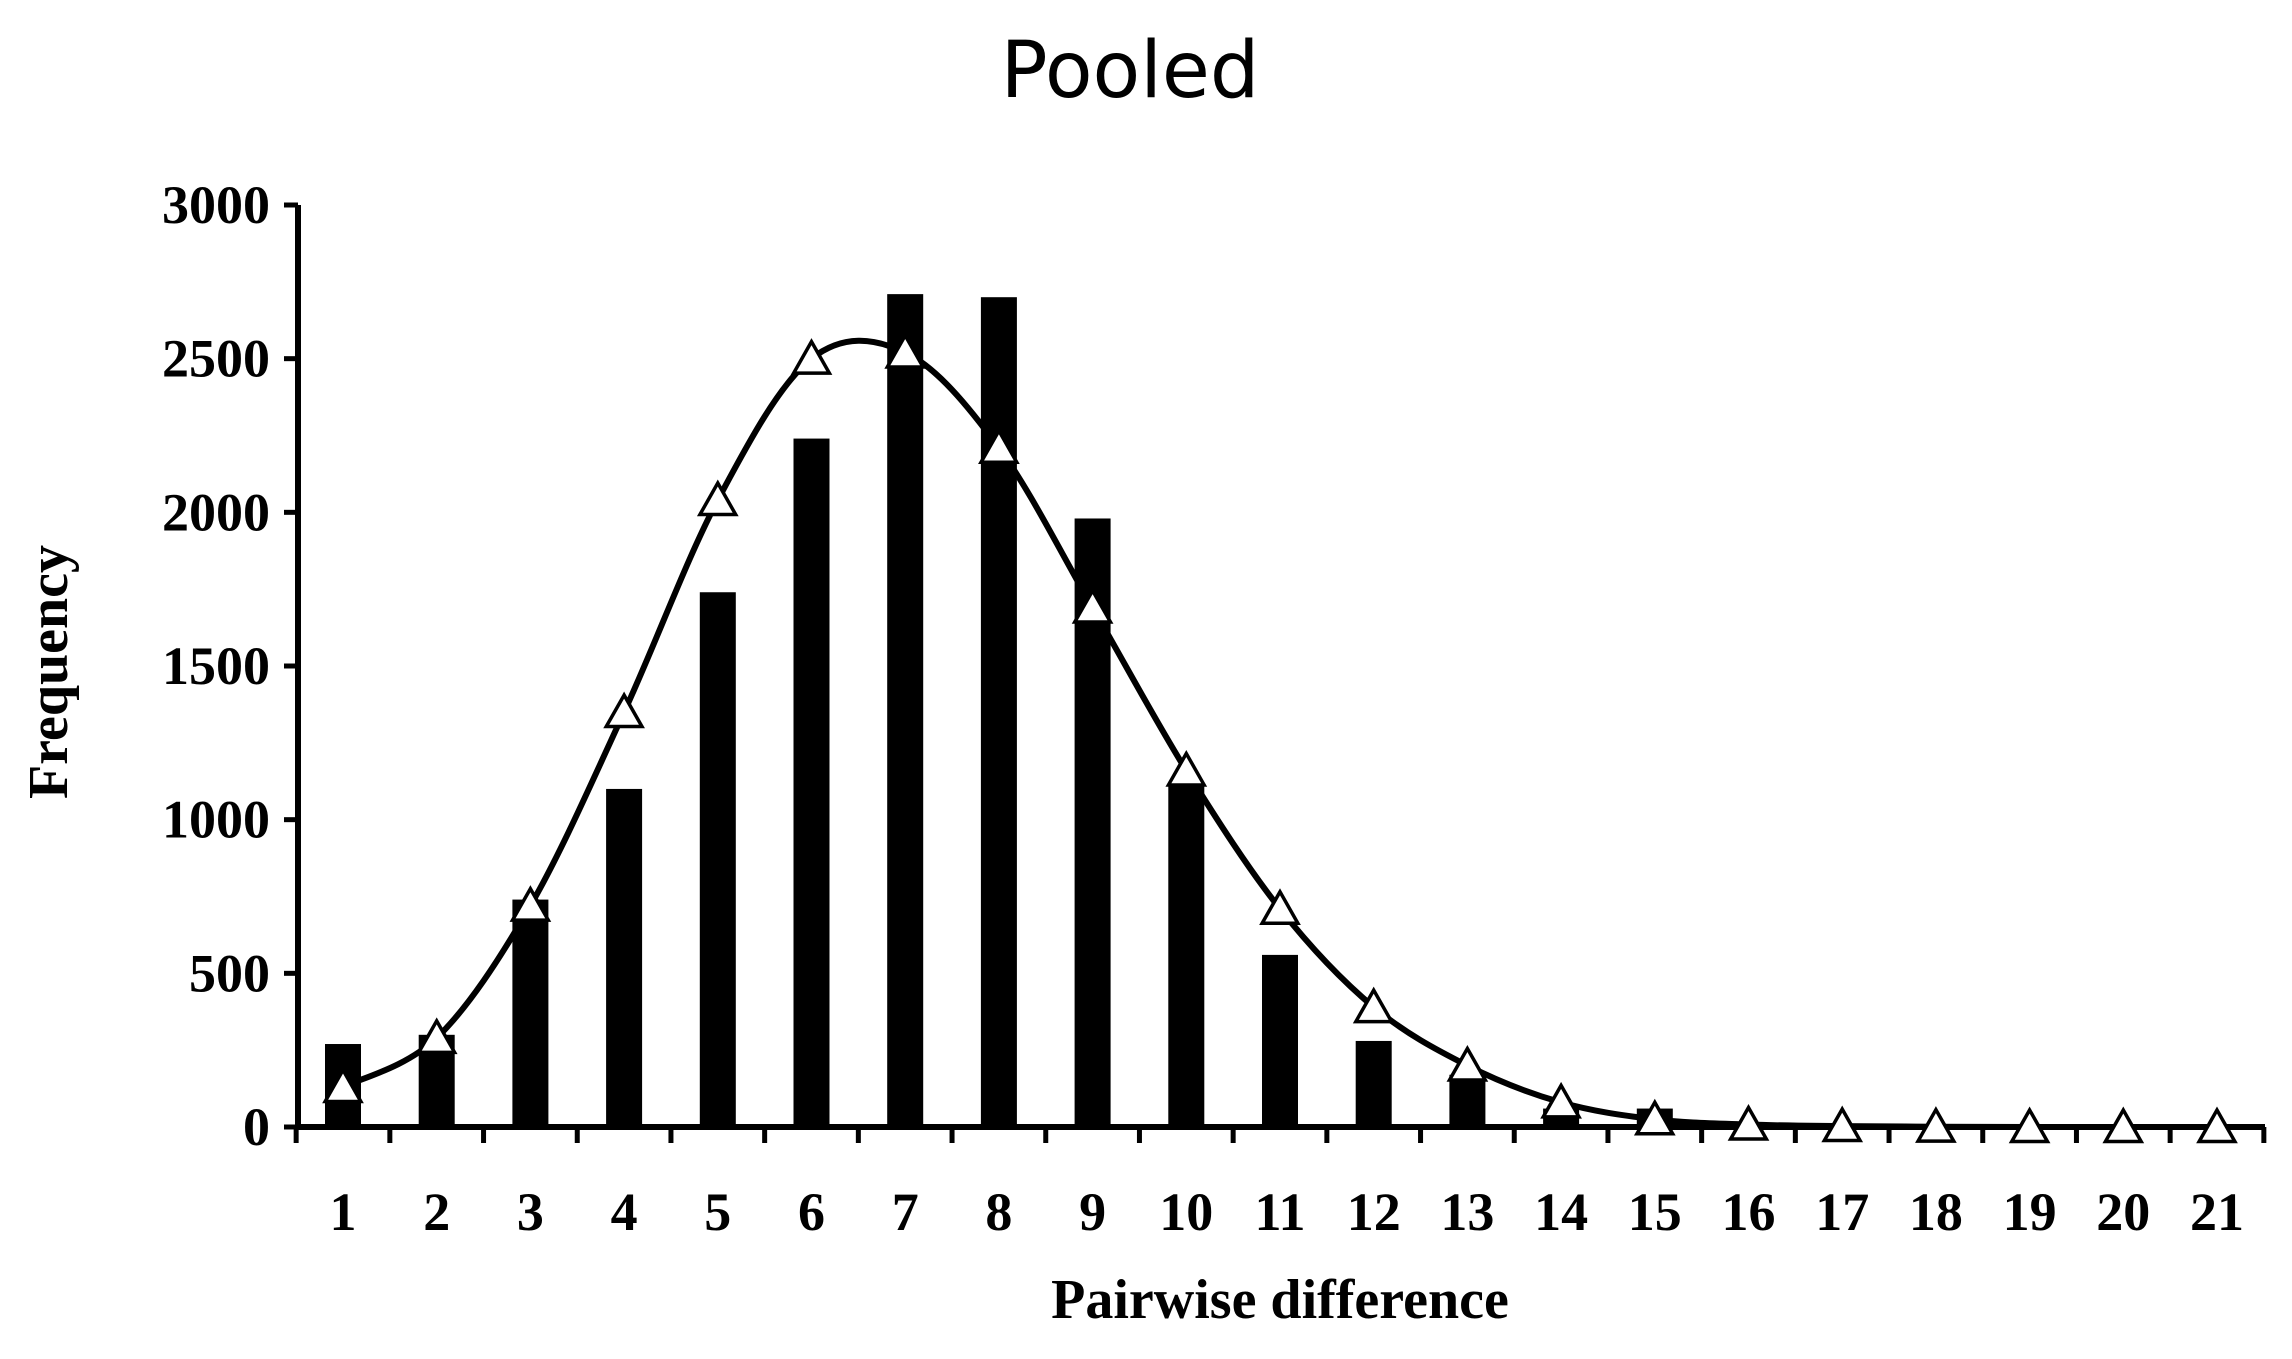 The height and width of the screenshot is (1359, 2292). What do you see at coordinates (1130, 71) in the screenshot?
I see `chart-title: Pooled` at bounding box center [1130, 71].